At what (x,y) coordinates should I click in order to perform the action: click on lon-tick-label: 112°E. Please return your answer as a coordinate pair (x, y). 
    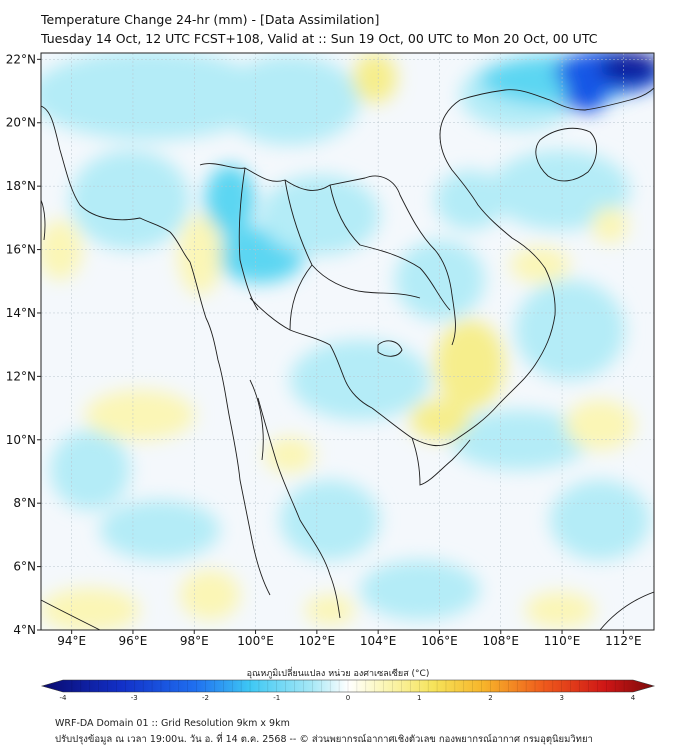
    Looking at the image, I should click on (623, 641).